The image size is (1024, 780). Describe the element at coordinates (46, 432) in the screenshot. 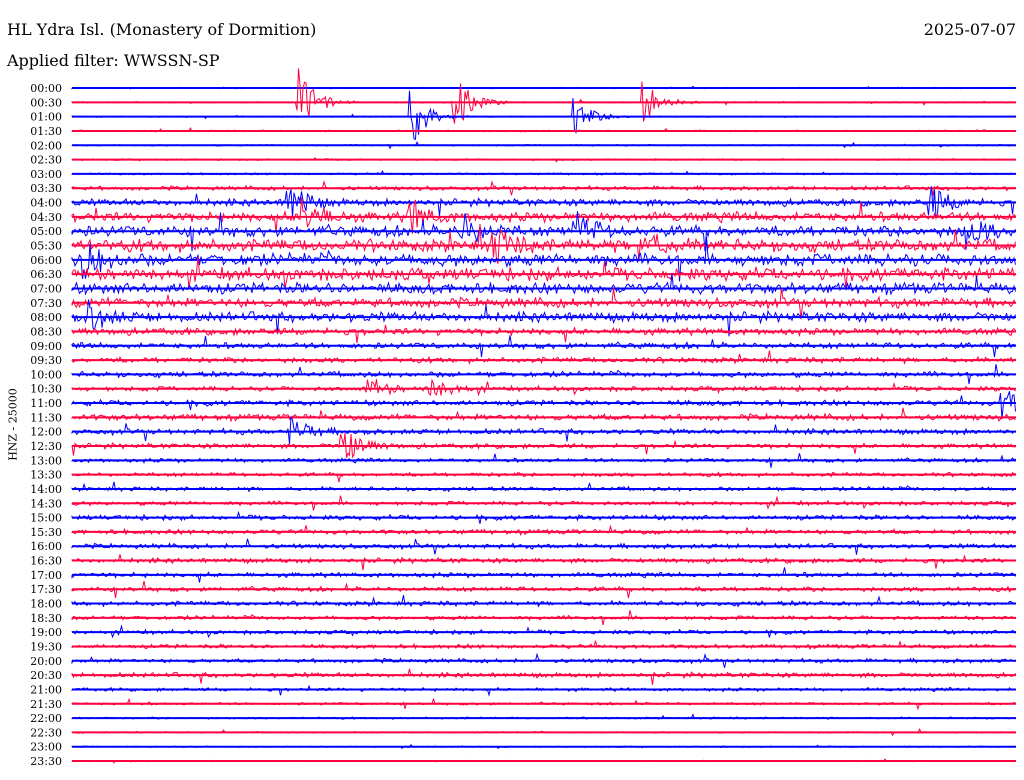

I see `time-tick-label: 12:00` at that location.